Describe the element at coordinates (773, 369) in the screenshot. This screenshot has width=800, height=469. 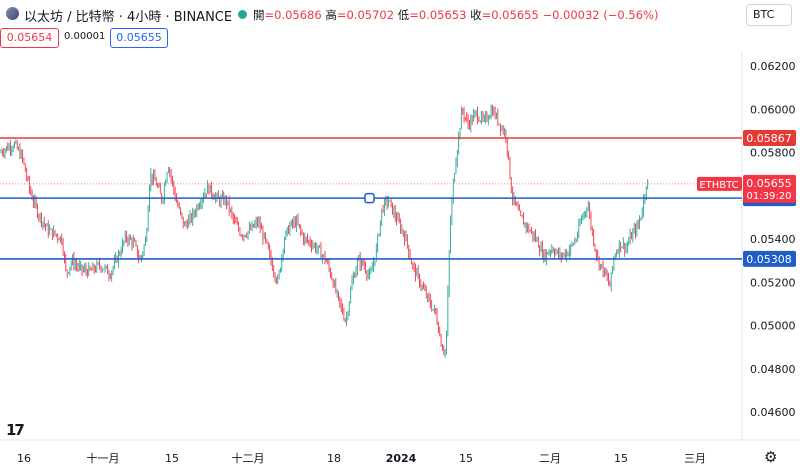
I see `y-tick-label: 0.04800` at that location.